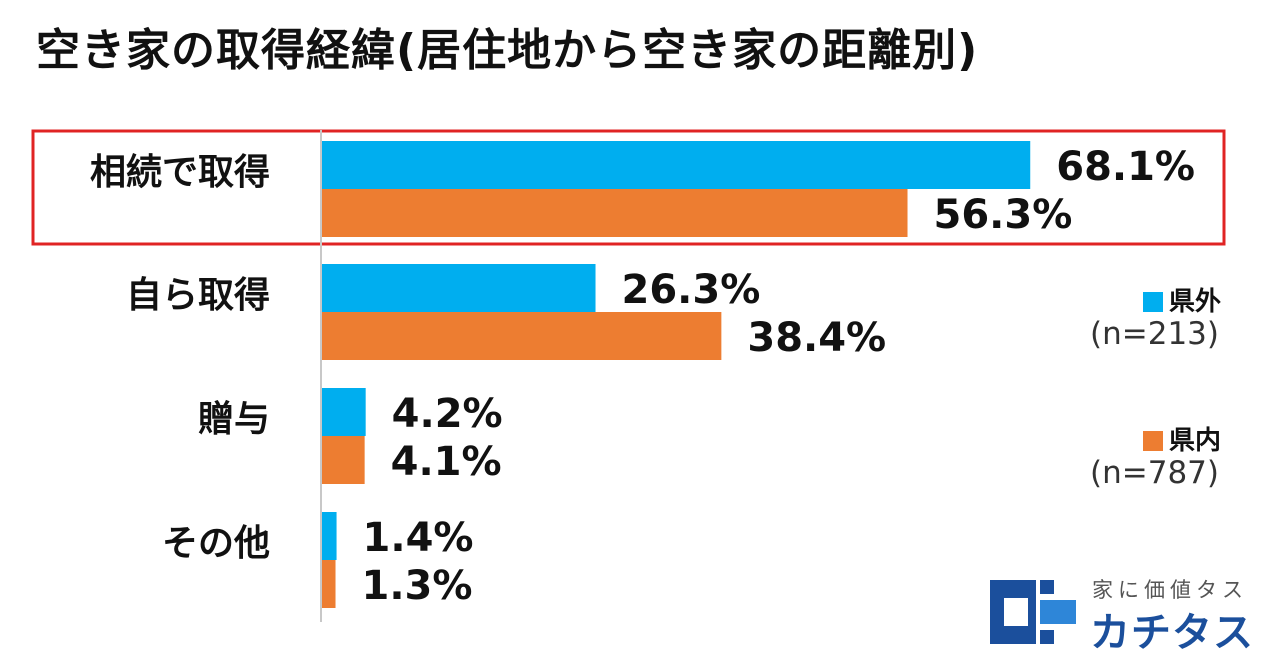 The image size is (1287, 670). What do you see at coordinates (691, 290) in the screenshot?
I see `data-label: 26.3%` at bounding box center [691, 290].